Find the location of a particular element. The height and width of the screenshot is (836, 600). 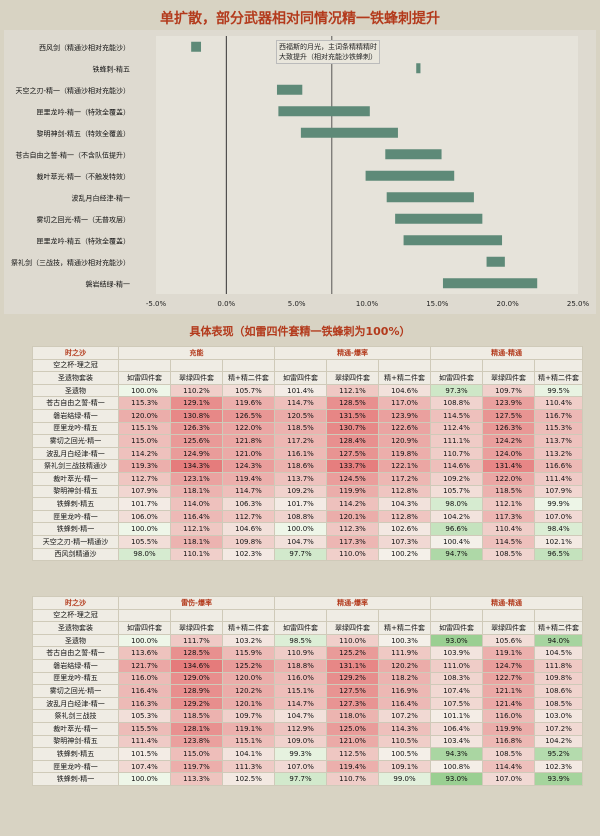

value-cell: 114.6% is located at coordinates (457, 466).